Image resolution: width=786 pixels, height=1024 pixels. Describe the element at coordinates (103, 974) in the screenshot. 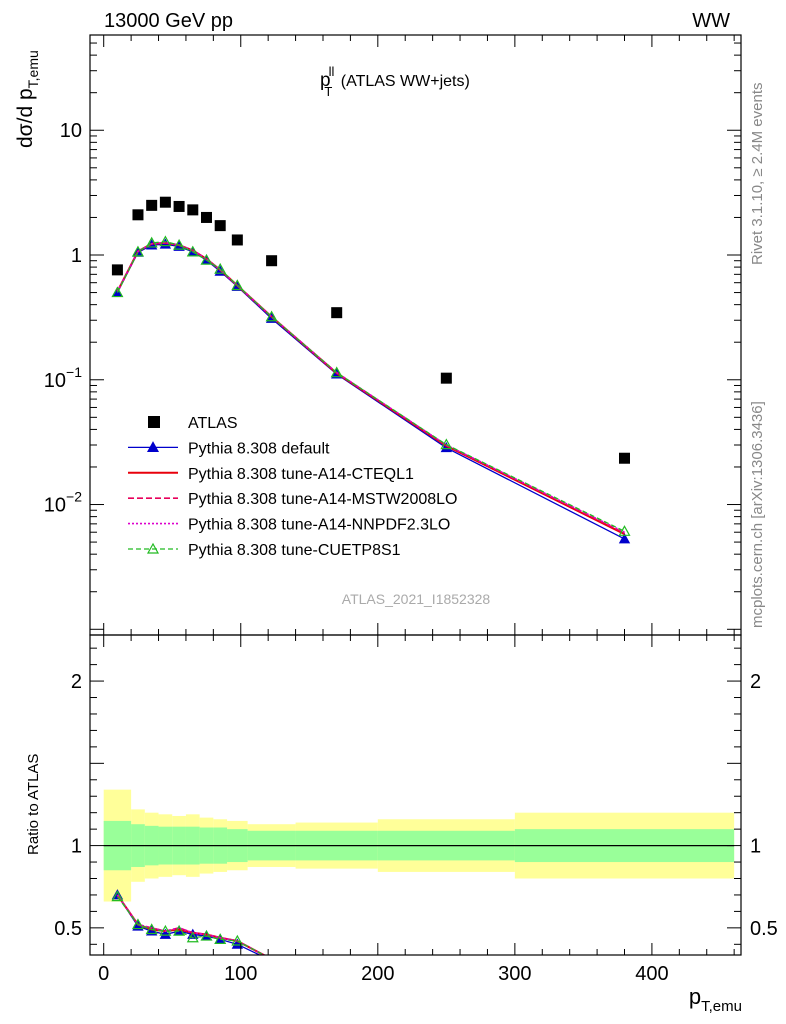

I see `x-tick-label: 0` at that location.